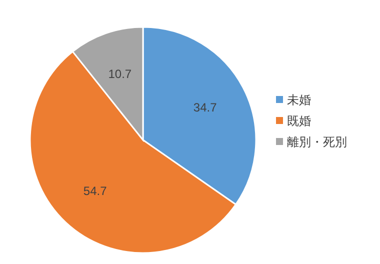 The image size is (380, 264). I want to click on legend-label: 既婚, so click(299, 121).